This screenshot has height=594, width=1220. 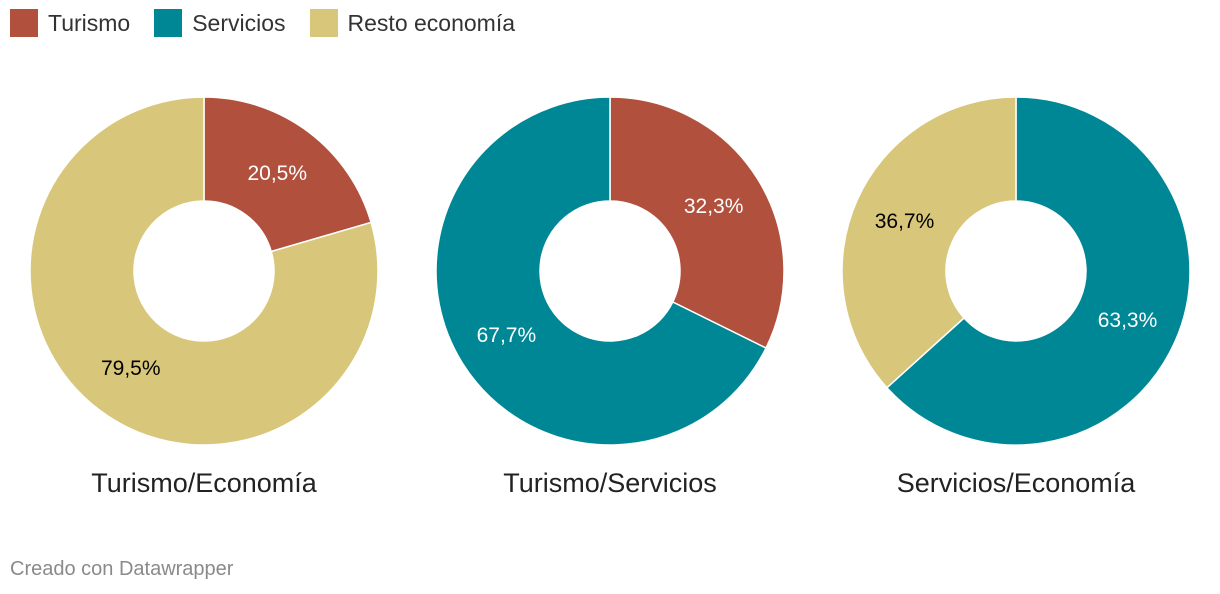 I want to click on slice-label-turismo-economia-resto-economia: 79,5%, so click(x=131, y=368).